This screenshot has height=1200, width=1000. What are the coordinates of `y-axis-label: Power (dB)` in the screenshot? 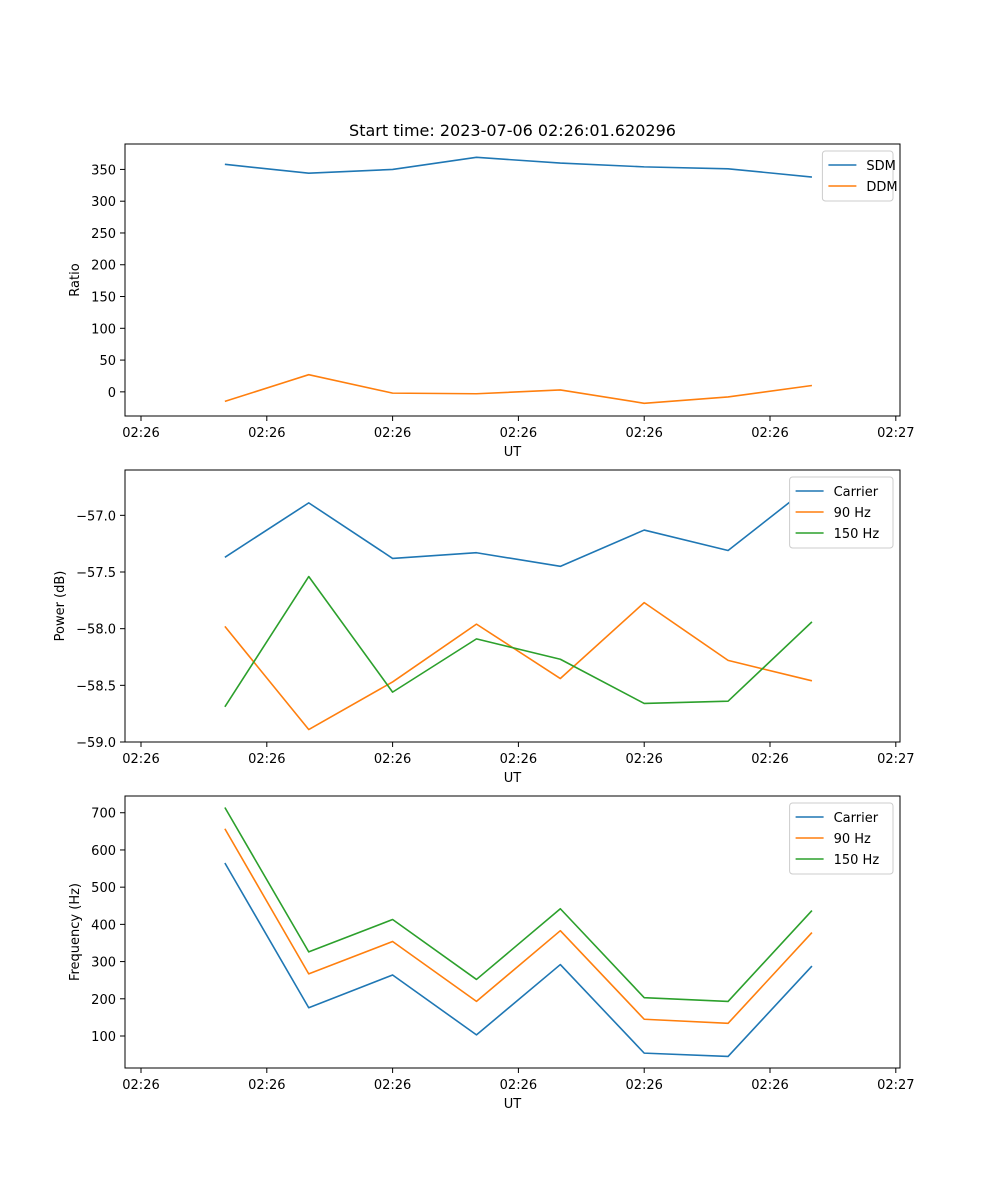 It's located at (60, 606).